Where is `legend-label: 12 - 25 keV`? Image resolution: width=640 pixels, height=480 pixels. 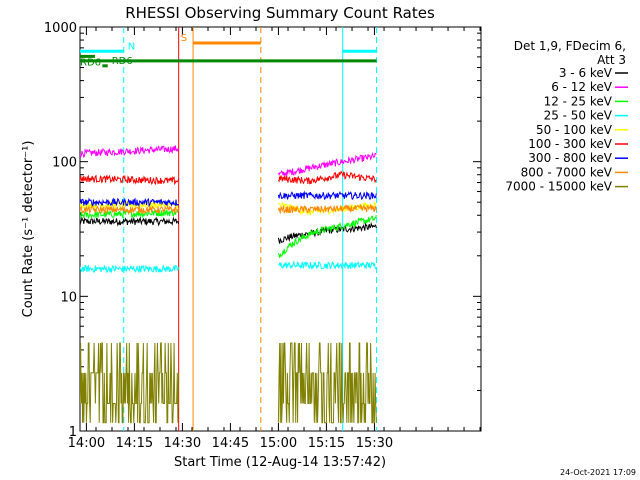
legend-label: 12 - 25 keV is located at coordinates (578, 101).